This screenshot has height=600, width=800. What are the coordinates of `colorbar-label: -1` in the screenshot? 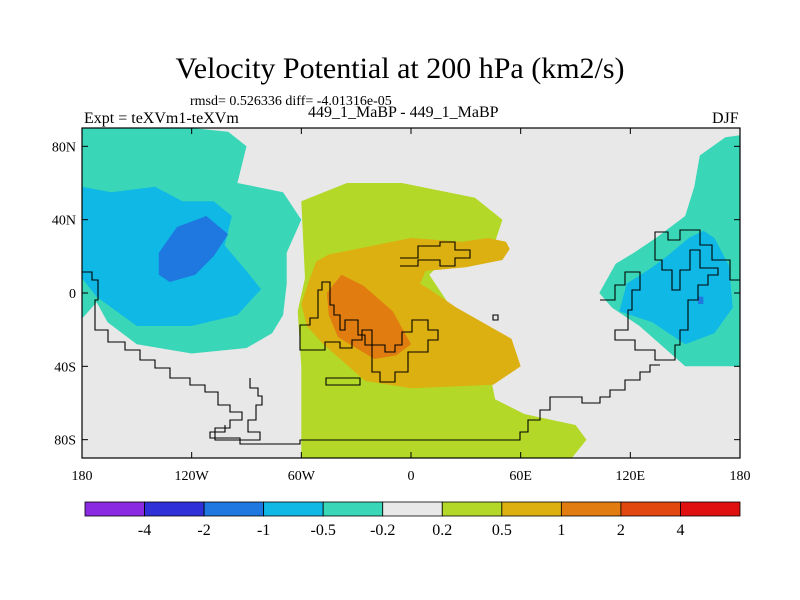 It's located at (263, 530).